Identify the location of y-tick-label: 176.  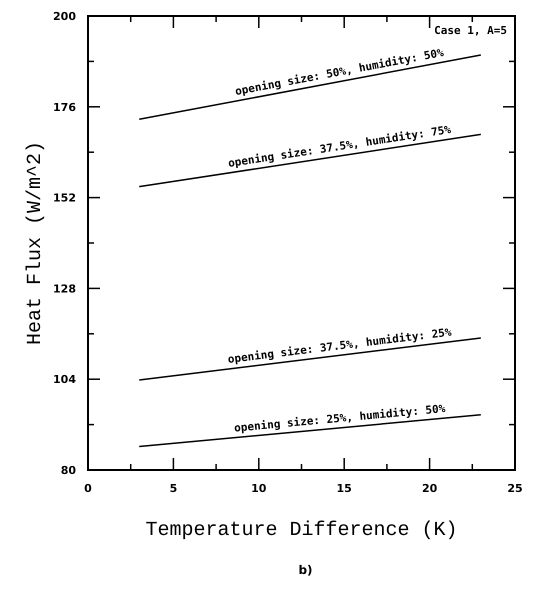
(64, 107).